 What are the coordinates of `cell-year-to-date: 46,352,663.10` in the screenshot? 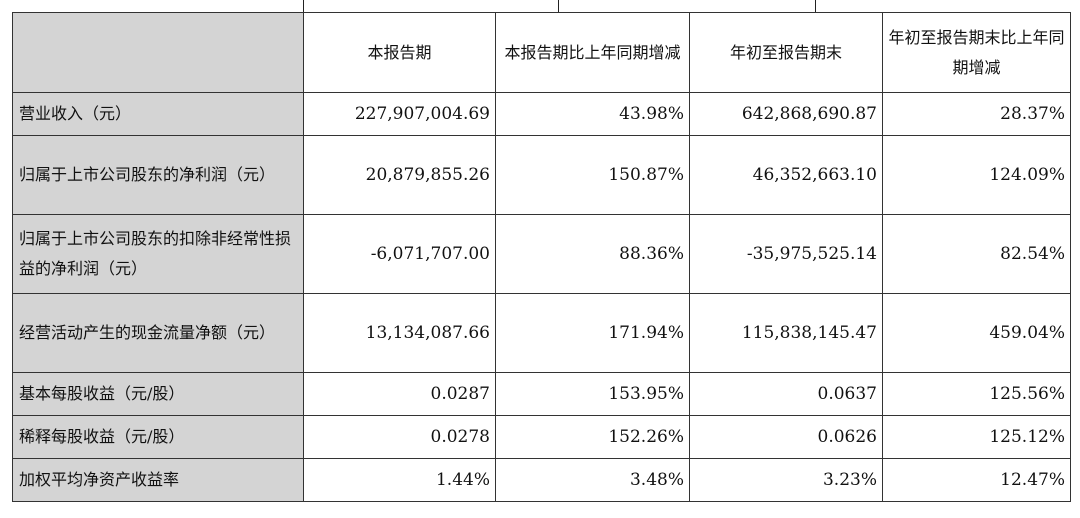 It's located at (786, 175).